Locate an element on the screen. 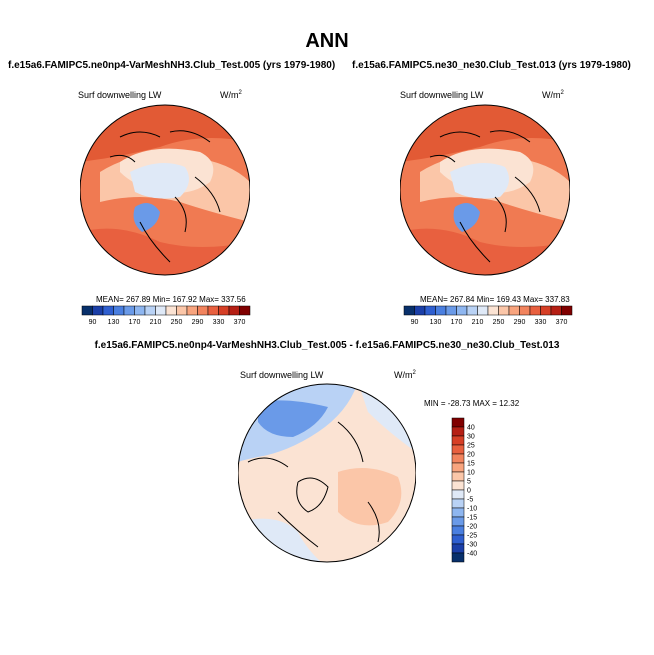 This screenshot has height=655, width=654. panel3-variable: Surf downwelling LW is located at coordinates (282, 375).